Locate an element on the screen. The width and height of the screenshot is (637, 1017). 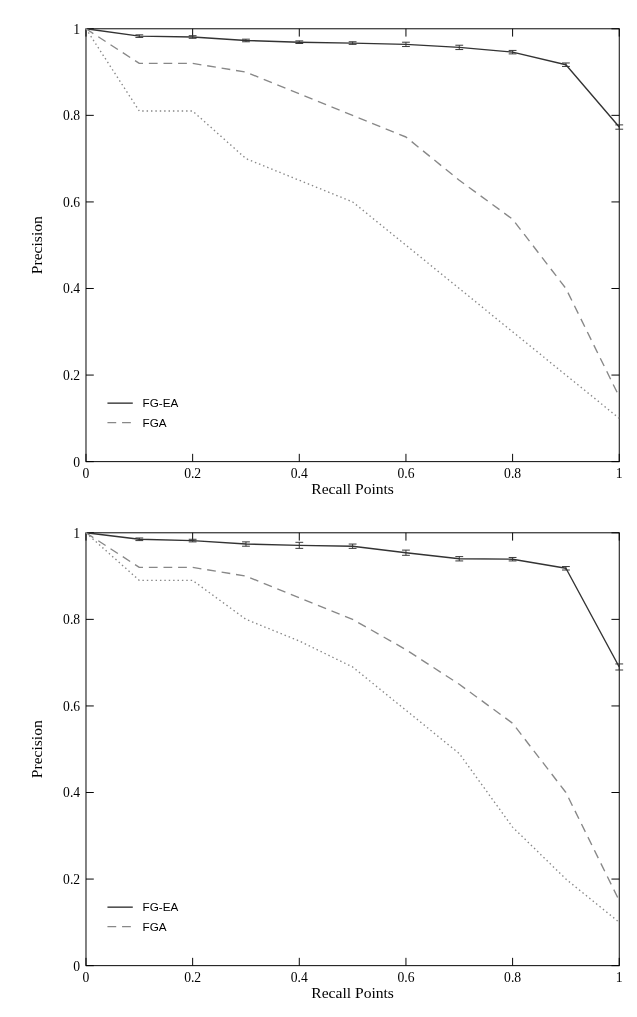
line-series is located at coordinates (352, 600).